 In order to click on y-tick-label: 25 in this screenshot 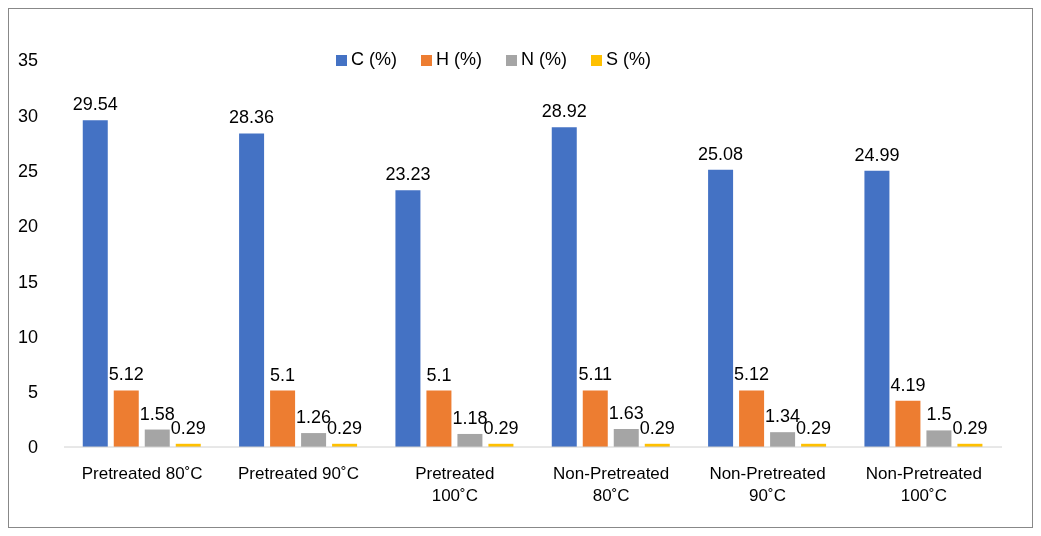, I will do `click(27, 170)`.